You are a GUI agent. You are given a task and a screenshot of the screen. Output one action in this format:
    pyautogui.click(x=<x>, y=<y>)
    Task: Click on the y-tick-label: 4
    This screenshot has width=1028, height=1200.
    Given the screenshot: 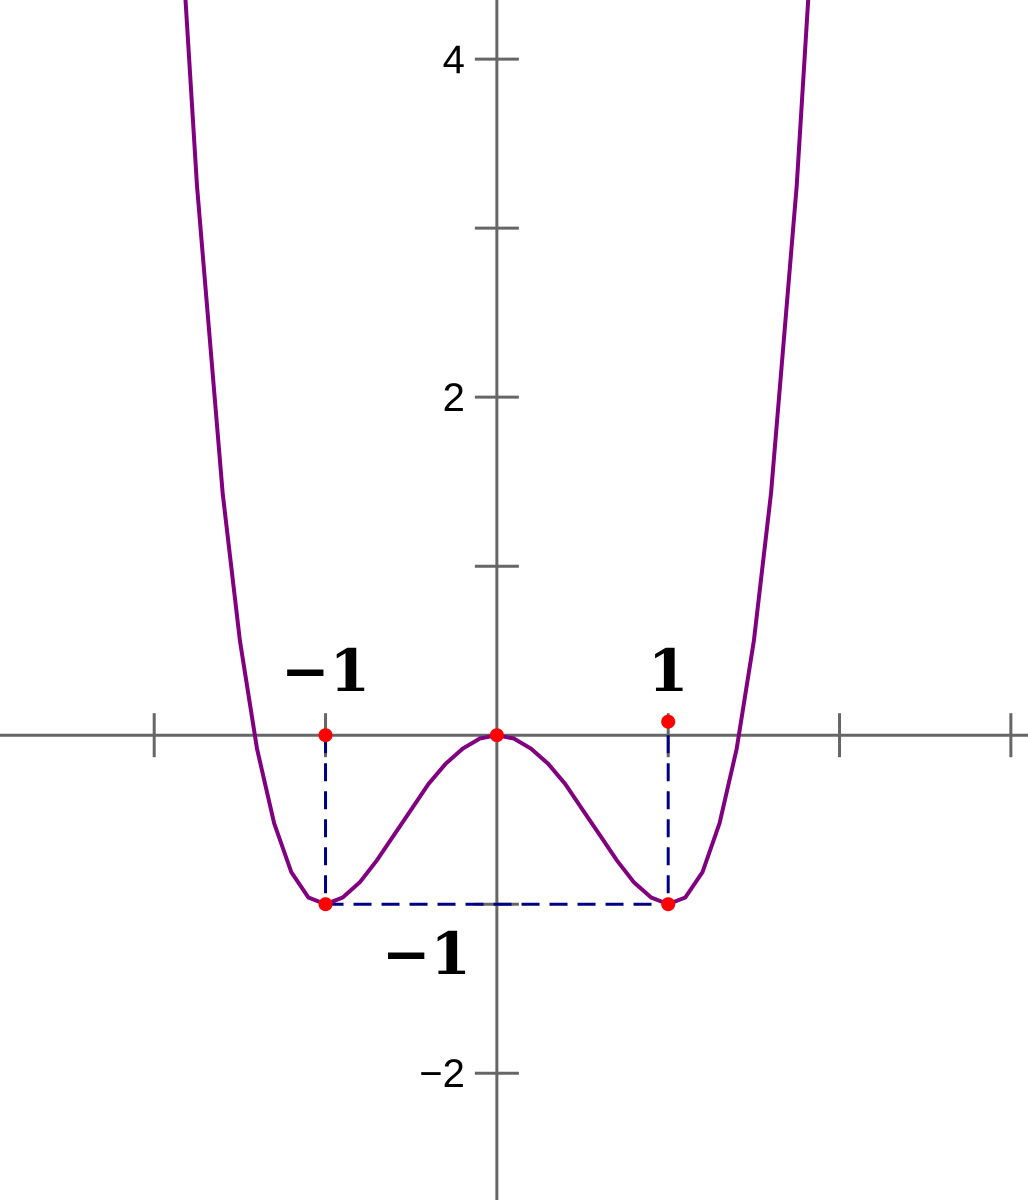 What is the action you would take?
    pyautogui.click(x=454, y=60)
    